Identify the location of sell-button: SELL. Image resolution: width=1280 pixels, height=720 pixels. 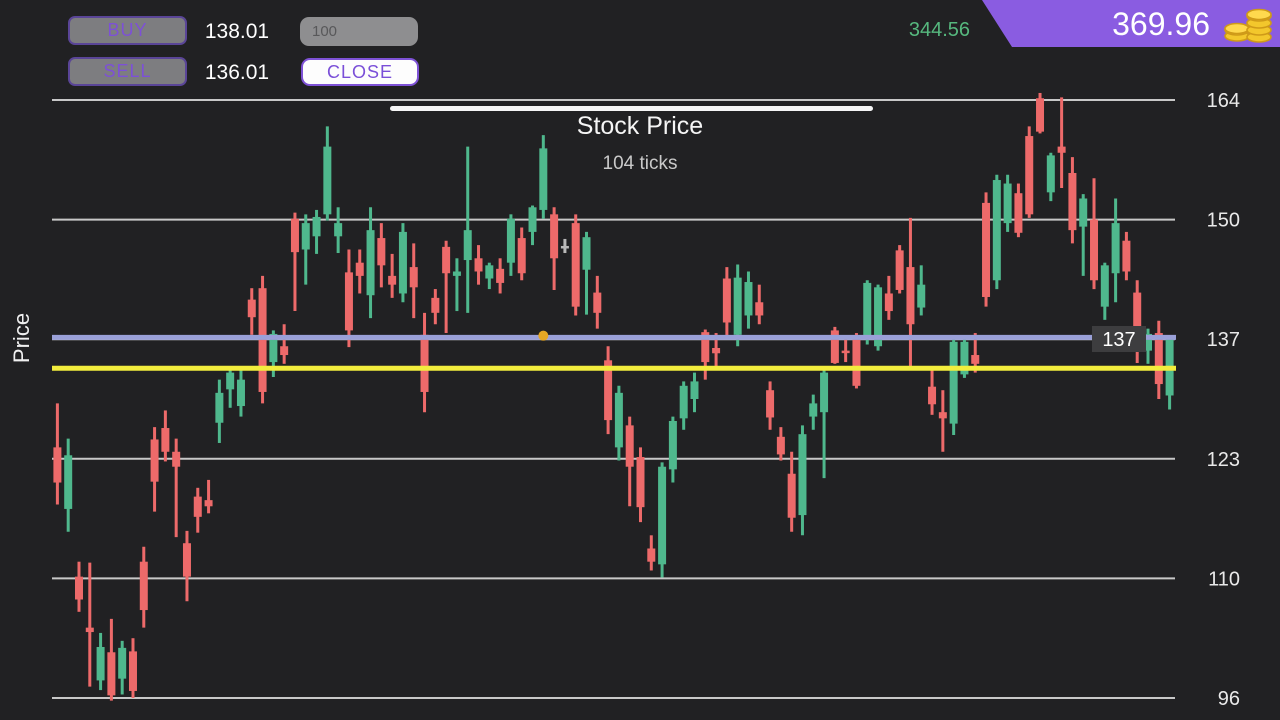
(127, 71).